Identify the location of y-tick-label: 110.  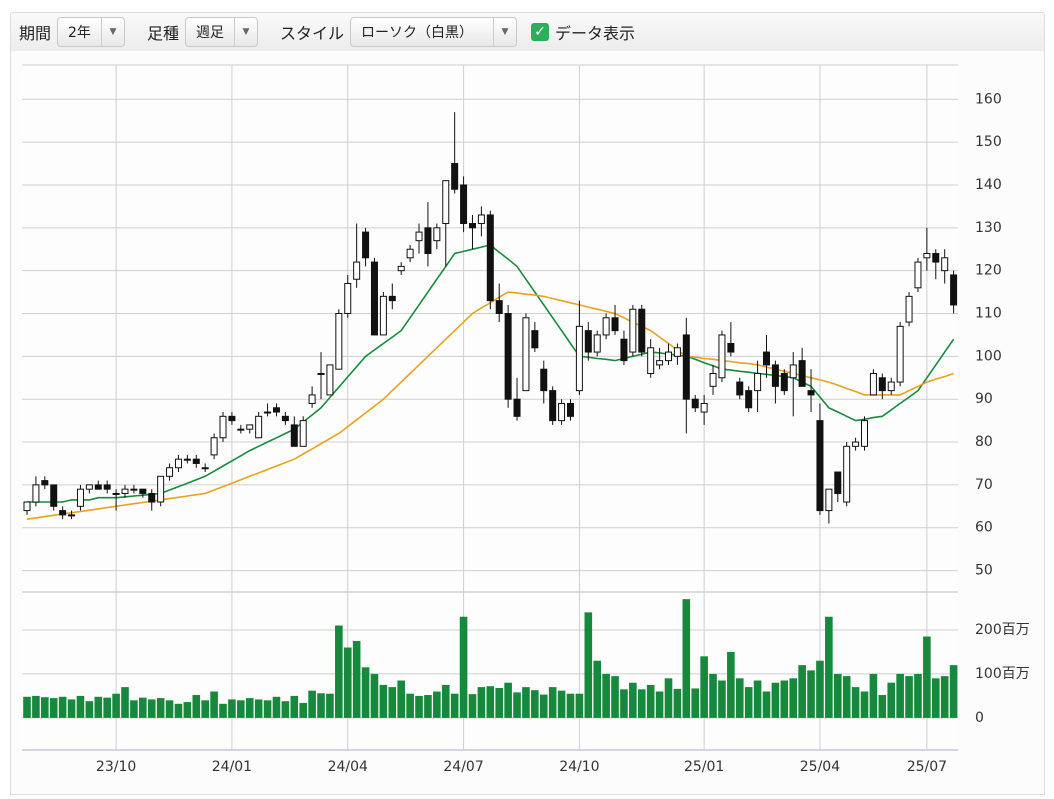
(988, 314).